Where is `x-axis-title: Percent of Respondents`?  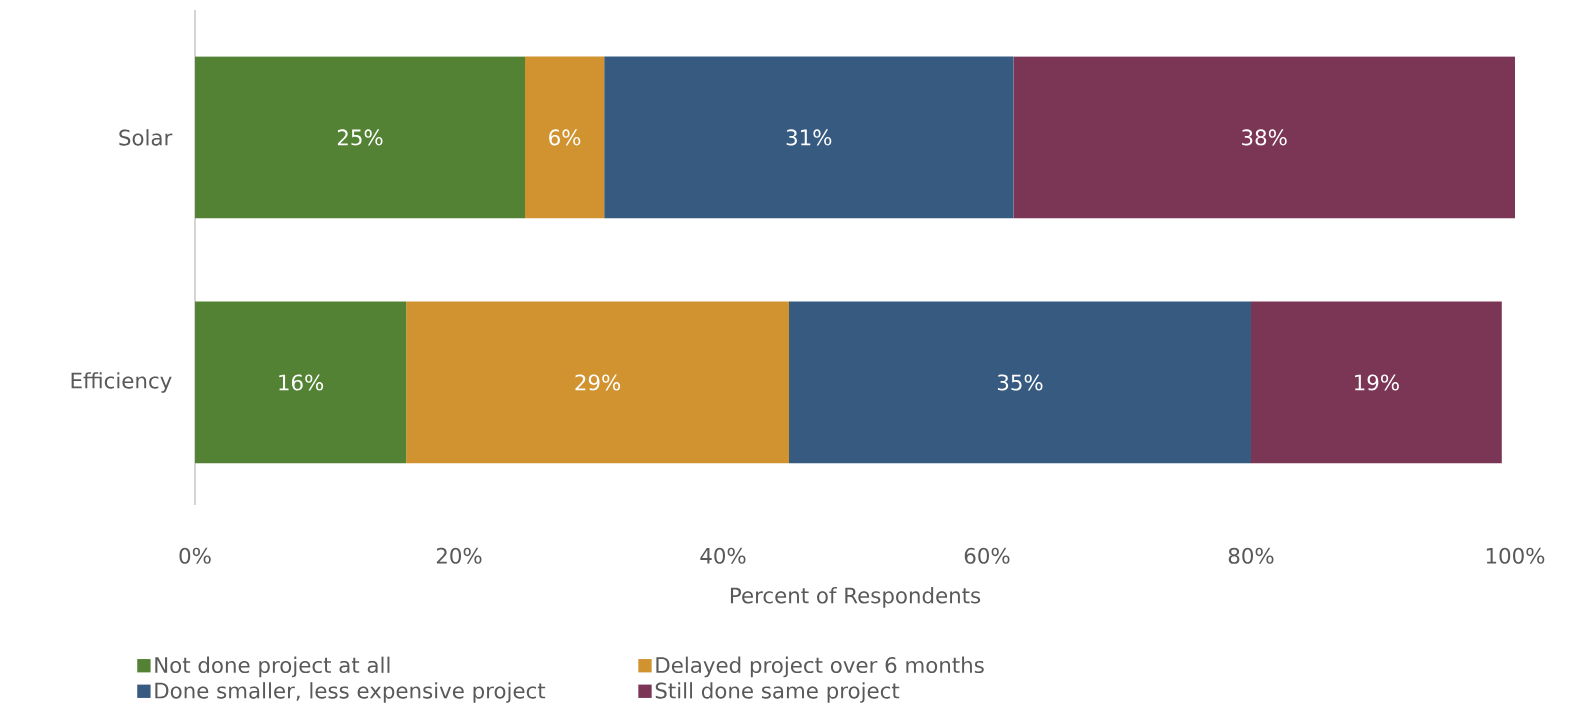
x-axis-title: Percent of Respondents is located at coordinates (855, 597).